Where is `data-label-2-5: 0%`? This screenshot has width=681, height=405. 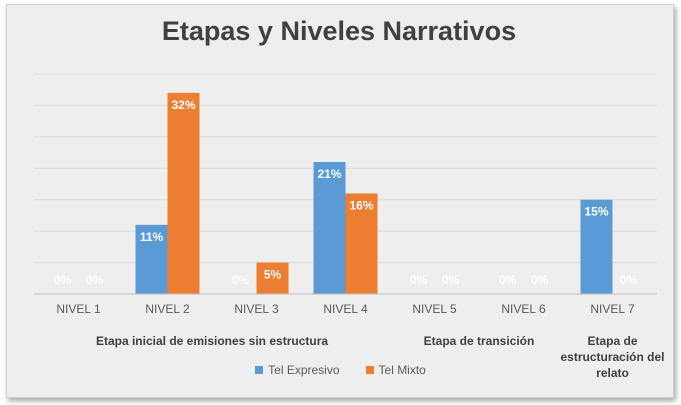 data-label-2-5: 0% is located at coordinates (451, 280).